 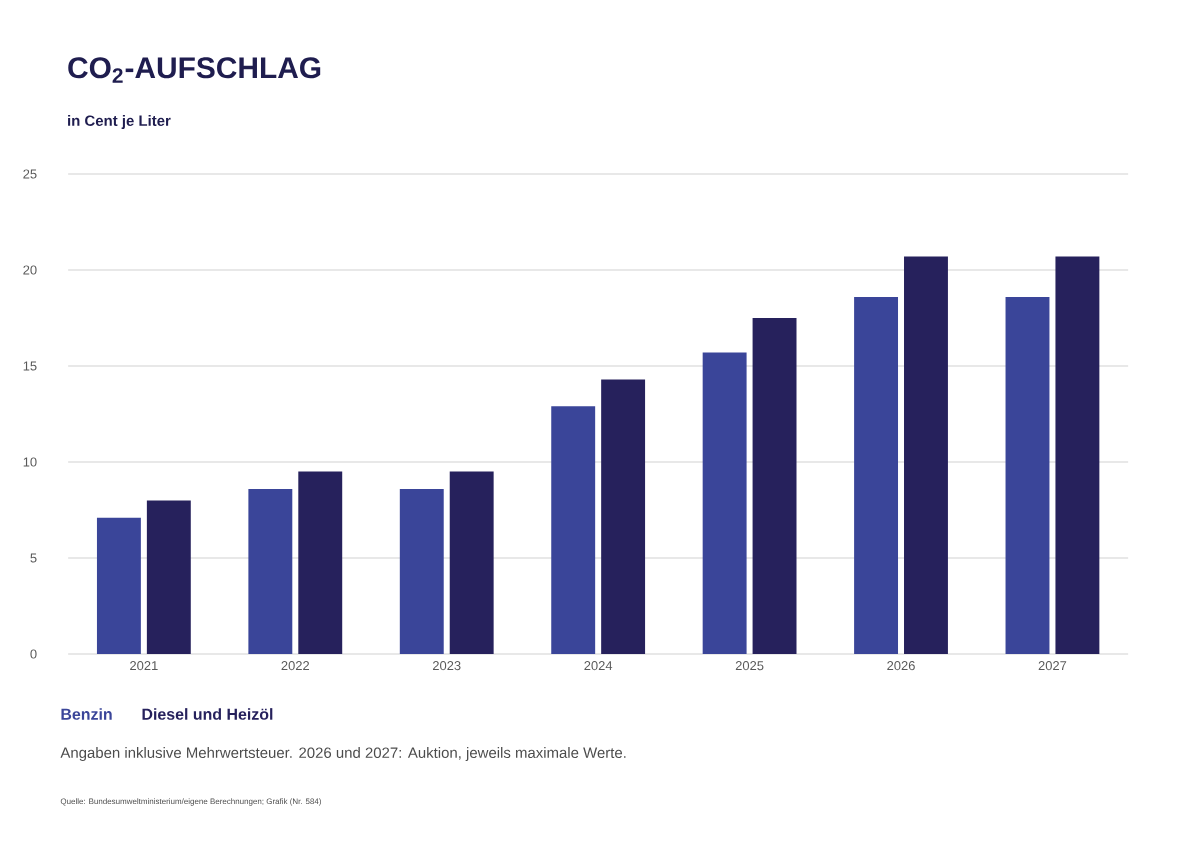 What do you see at coordinates (194, 70) in the screenshot?
I see `chart-title: CO$_{2}$-AUFSCHLAG` at bounding box center [194, 70].